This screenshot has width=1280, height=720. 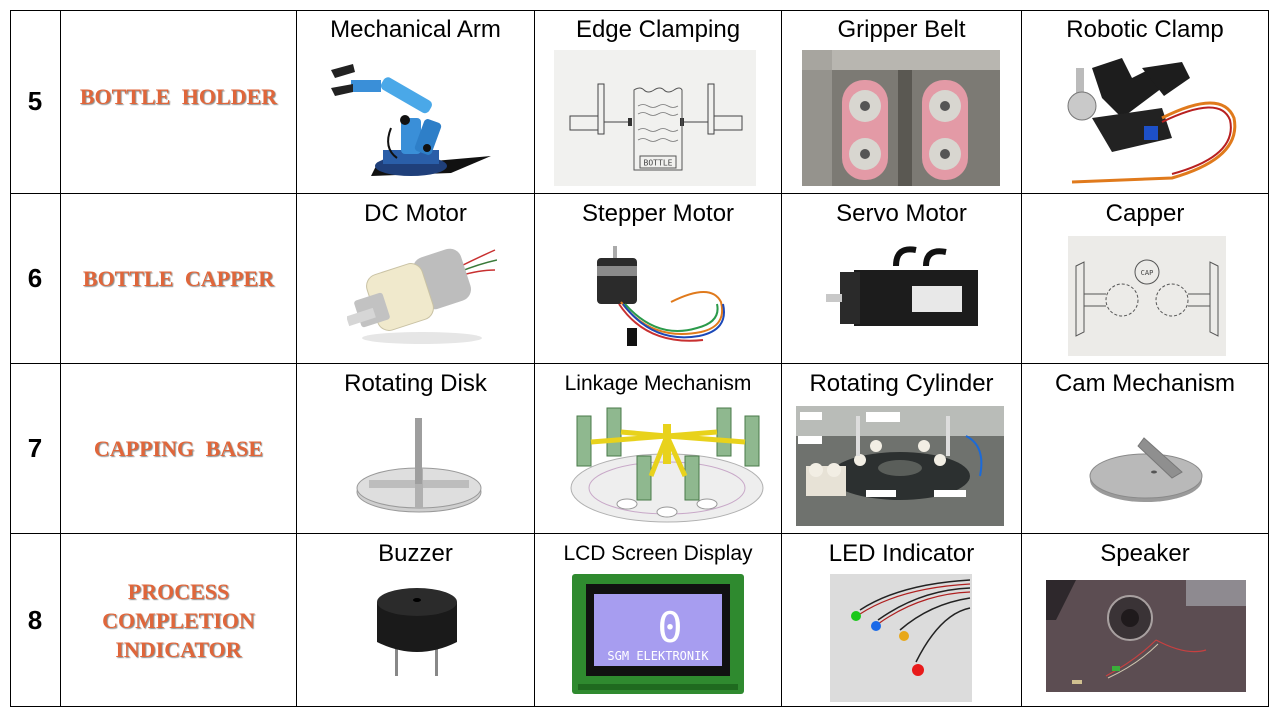 What do you see at coordinates (35, 278) in the screenshot?
I see `row-number: 6` at bounding box center [35, 278].